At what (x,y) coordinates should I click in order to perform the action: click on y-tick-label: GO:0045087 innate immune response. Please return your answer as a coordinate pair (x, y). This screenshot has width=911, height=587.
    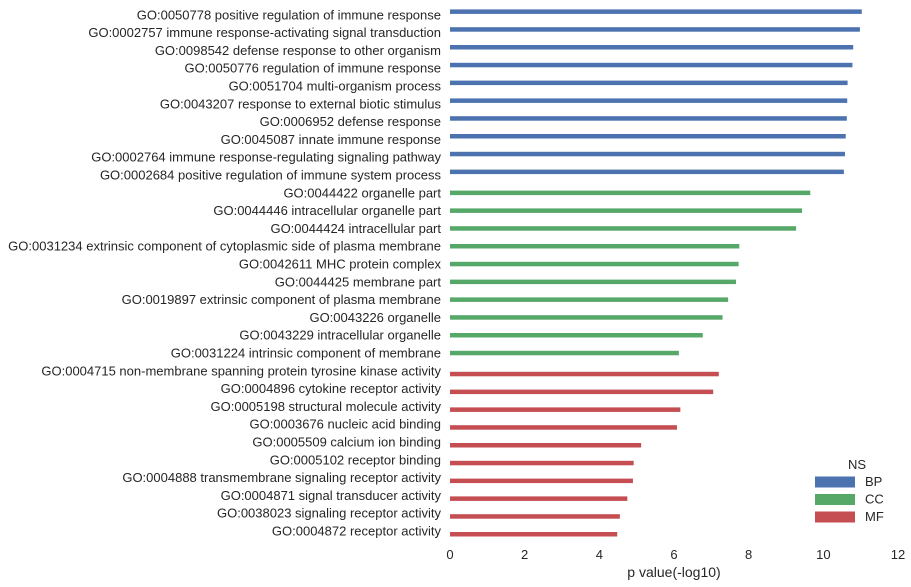
    Looking at the image, I should click on (331, 139).